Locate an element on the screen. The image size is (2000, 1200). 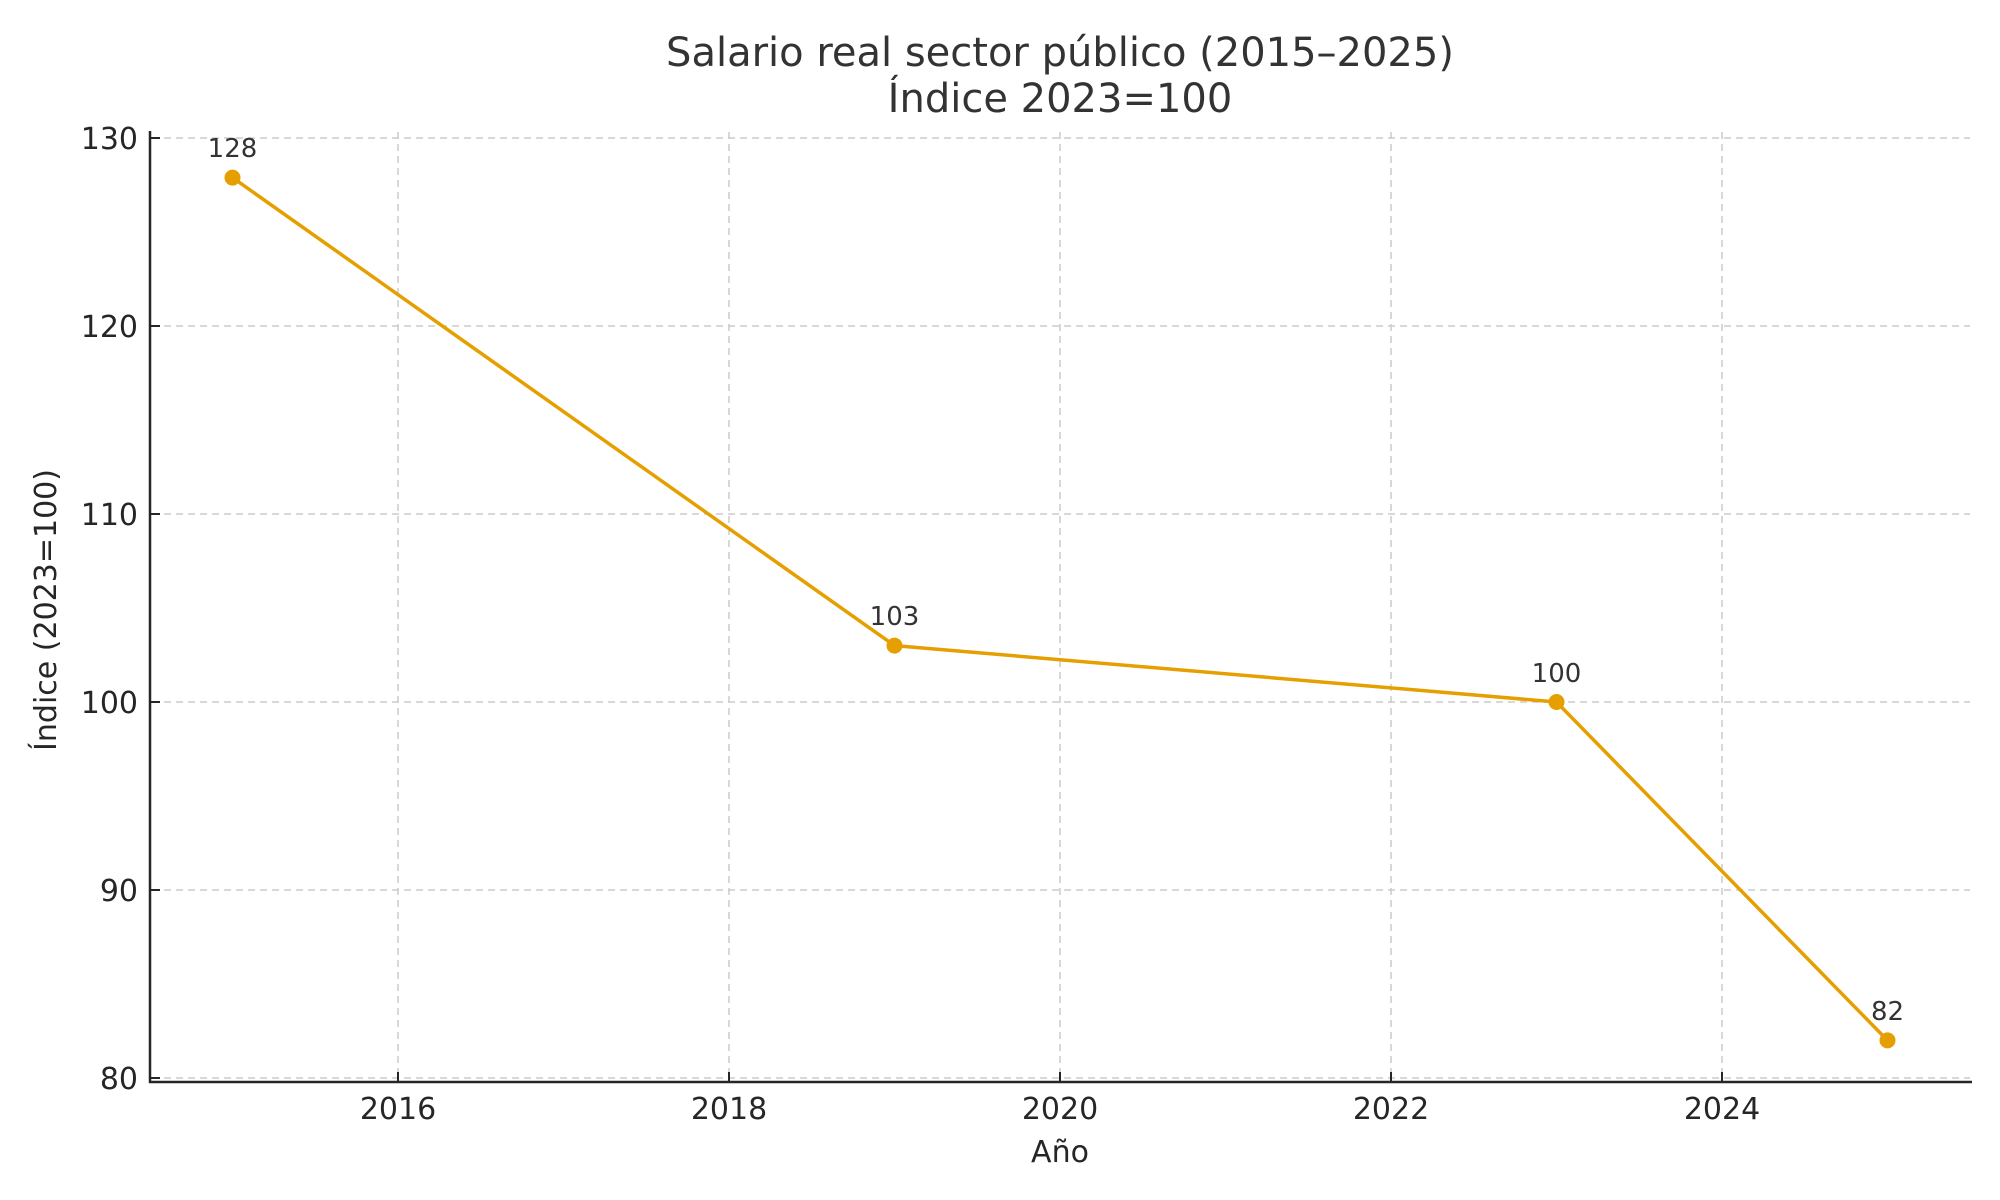
x-tick-label: 2016 is located at coordinates (398, 1109).